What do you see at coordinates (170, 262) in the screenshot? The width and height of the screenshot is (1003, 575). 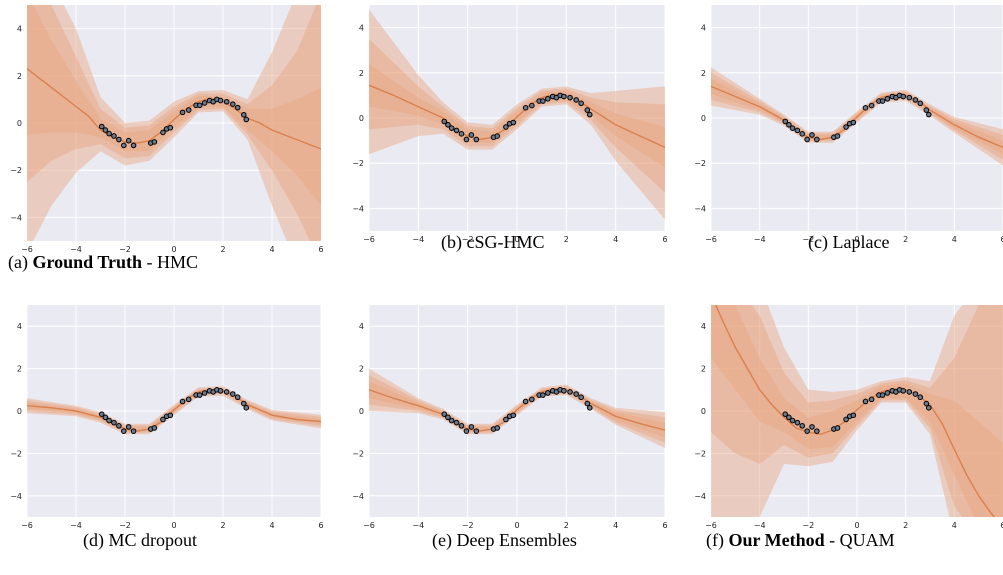 I see `caption-suffix: - HMC` at bounding box center [170, 262].